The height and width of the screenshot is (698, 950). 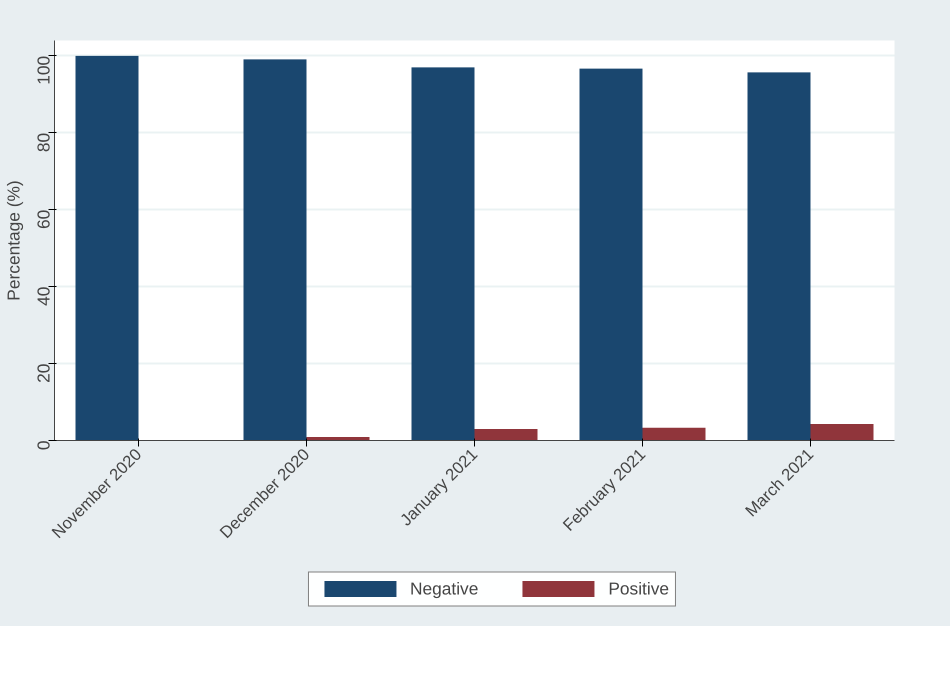 What do you see at coordinates (44, 445) in the screenshot?
I see `y-tick-label: 0` at bounding box center [44, 445].